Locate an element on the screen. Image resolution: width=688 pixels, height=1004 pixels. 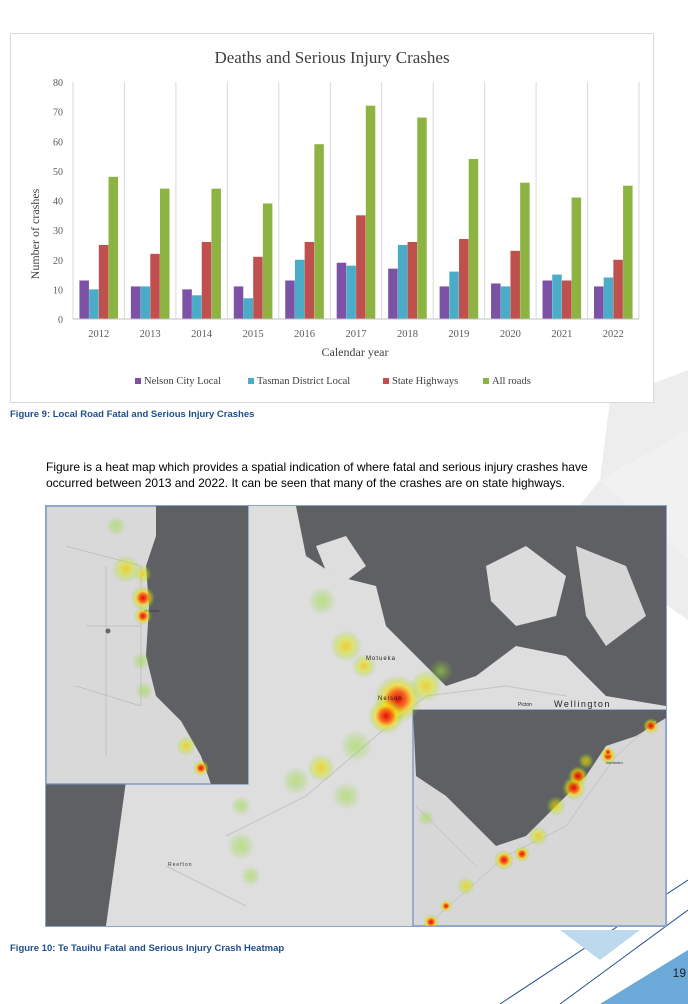
bar-state-highways-2021 is located at coordinates (566, 299).